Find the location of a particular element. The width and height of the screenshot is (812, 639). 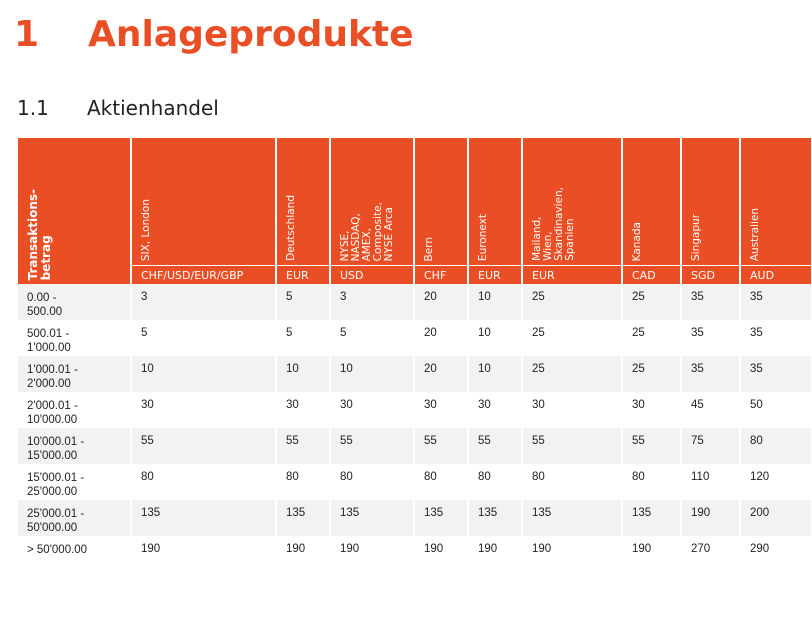

subsection-heading: 1.1 Aktienhandel is located at coordinates (118, 108).